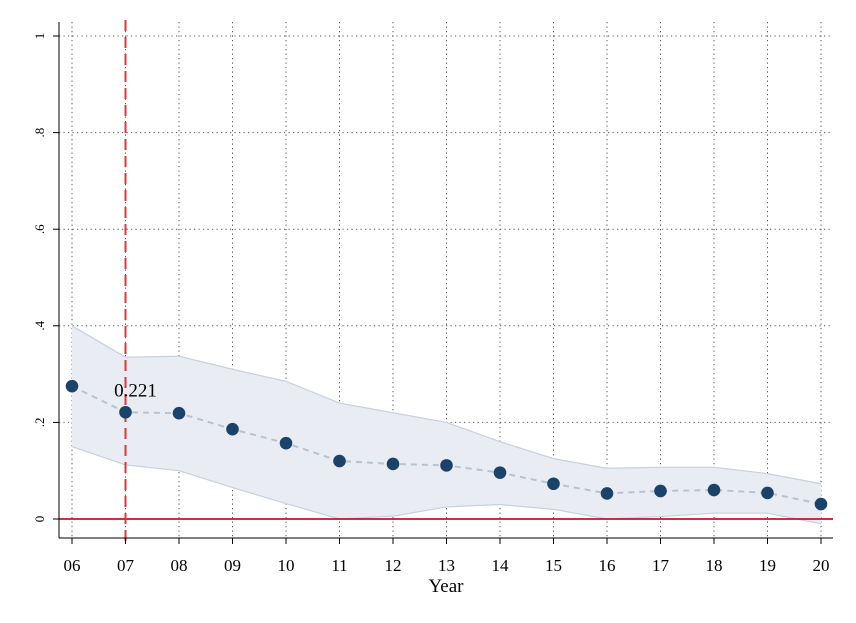  I want to click on y-tick-label-5: 1, so click(39, 36).